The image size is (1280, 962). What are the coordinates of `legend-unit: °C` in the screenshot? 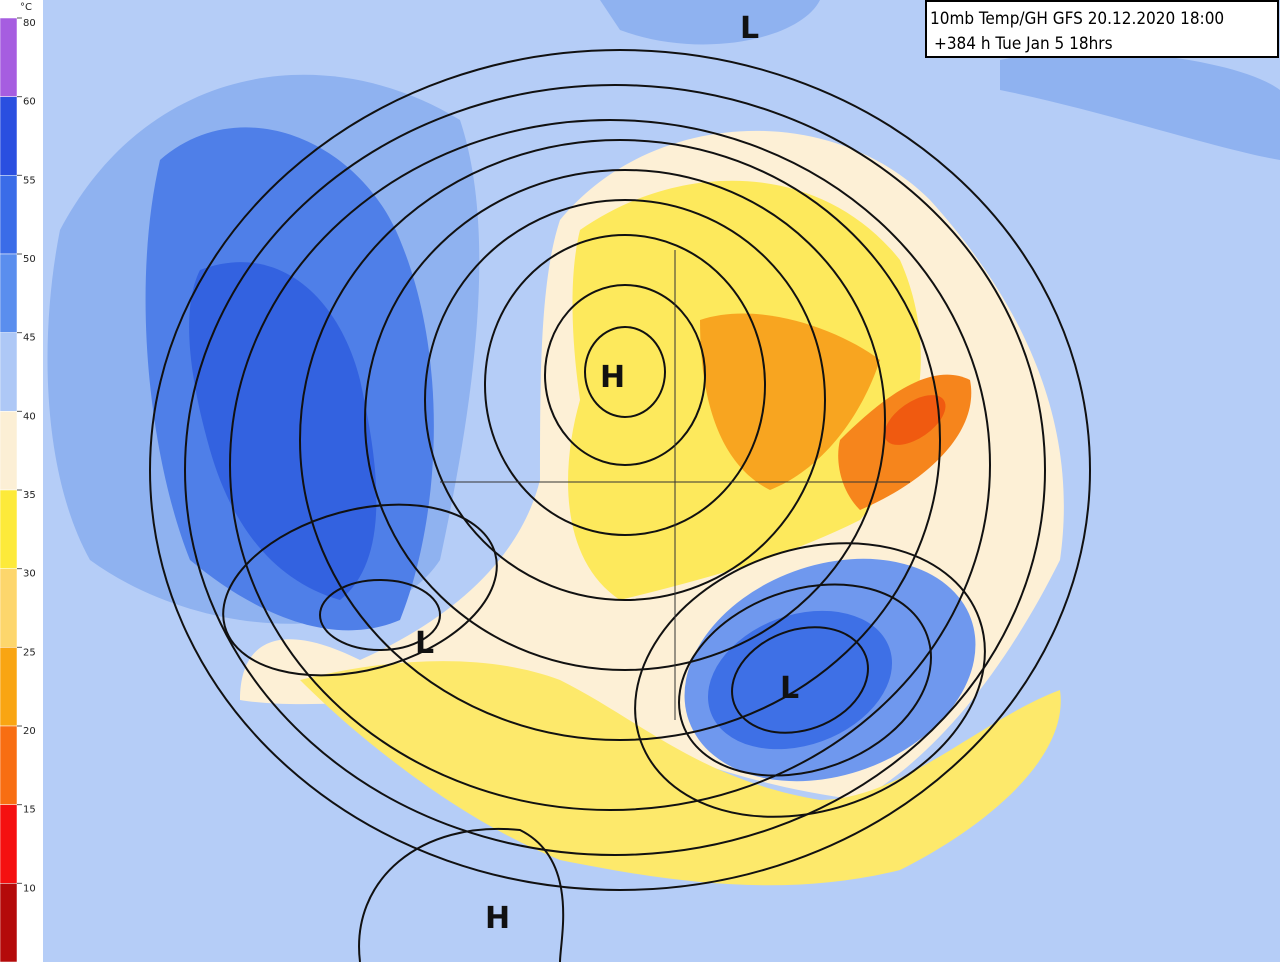 It's located at (26, 7).